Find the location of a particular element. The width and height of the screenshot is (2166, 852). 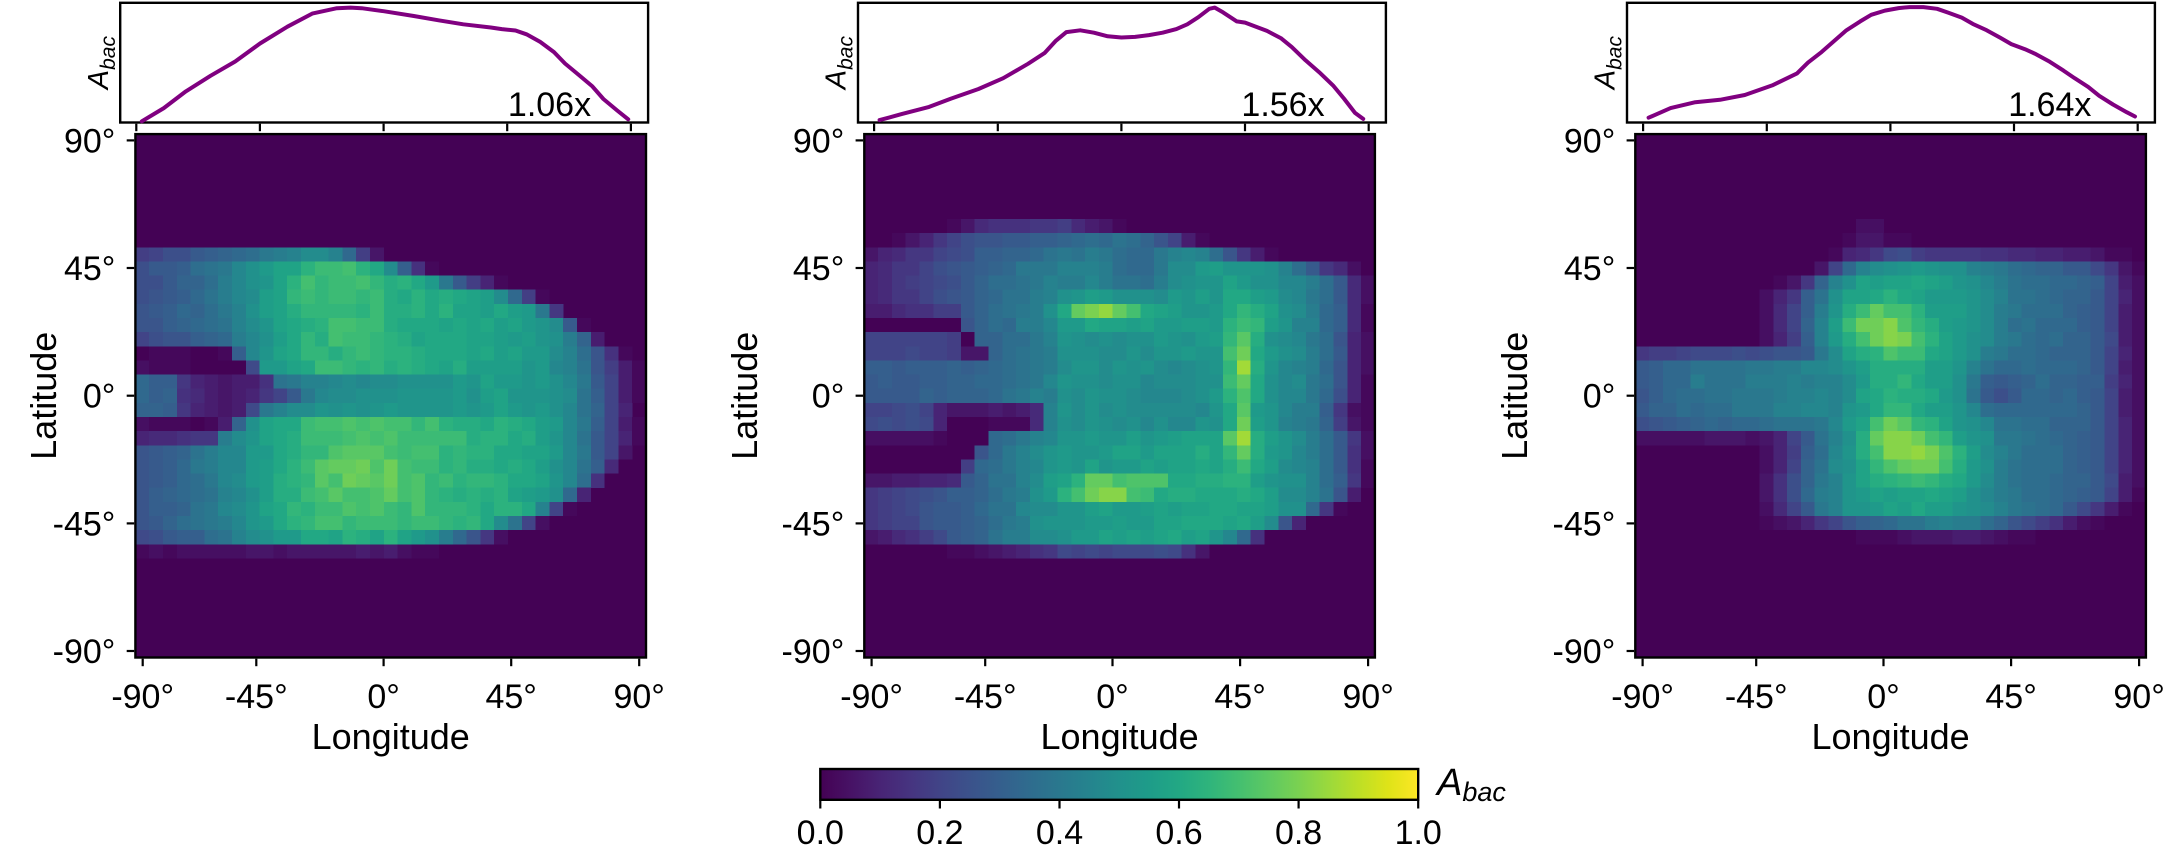

svg-text: 1.56x is located at coordinates (1282, 105).